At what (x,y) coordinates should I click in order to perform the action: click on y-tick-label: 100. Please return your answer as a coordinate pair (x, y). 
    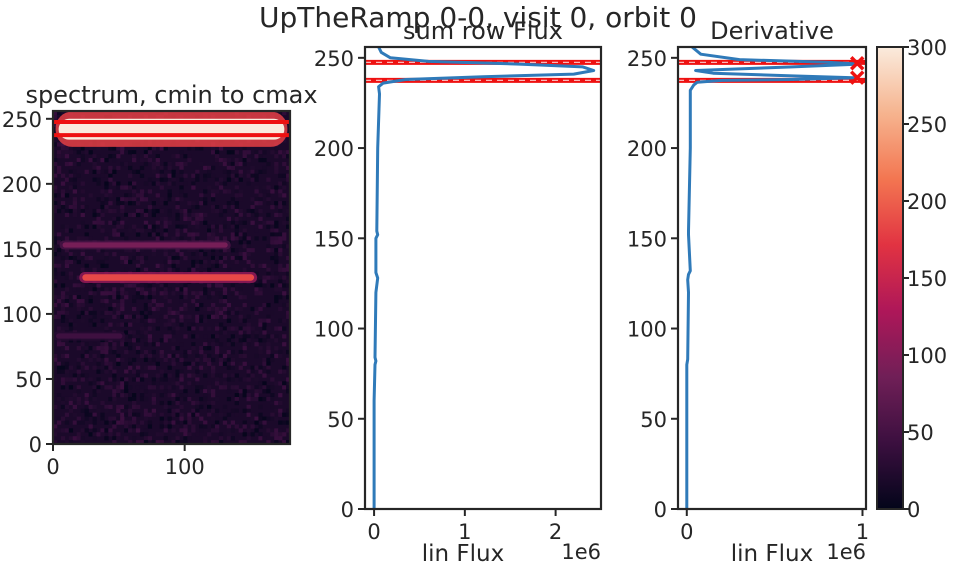
    Looking at the image, I should click on (647, 330).